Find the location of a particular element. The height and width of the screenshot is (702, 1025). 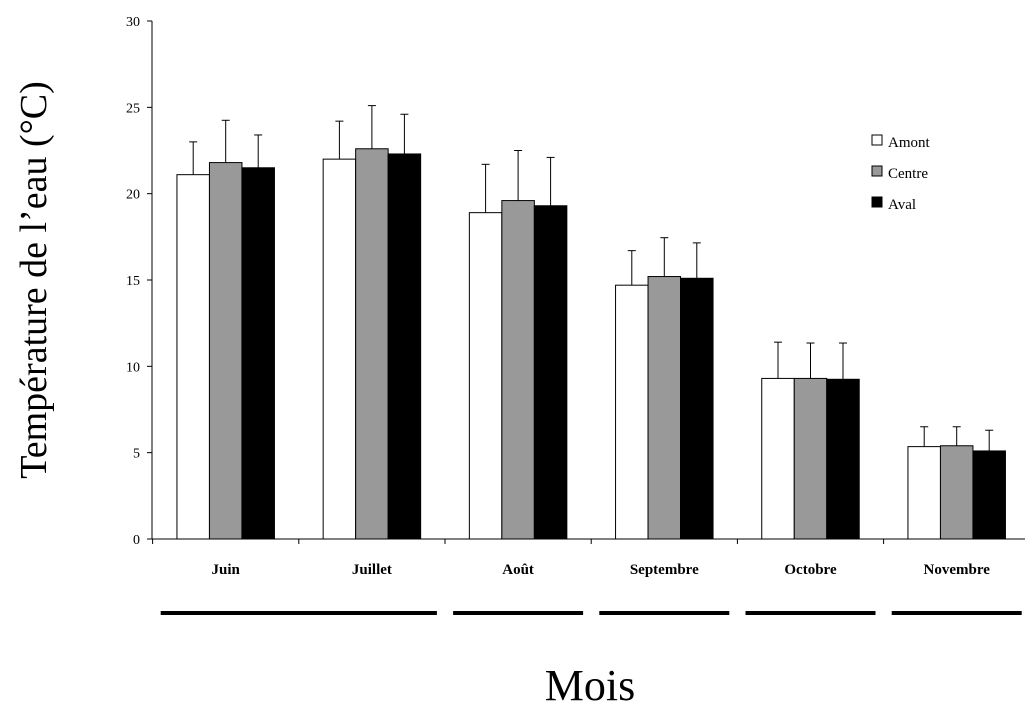

x-tick-label: Octobre is located at coordinates (810, 570).